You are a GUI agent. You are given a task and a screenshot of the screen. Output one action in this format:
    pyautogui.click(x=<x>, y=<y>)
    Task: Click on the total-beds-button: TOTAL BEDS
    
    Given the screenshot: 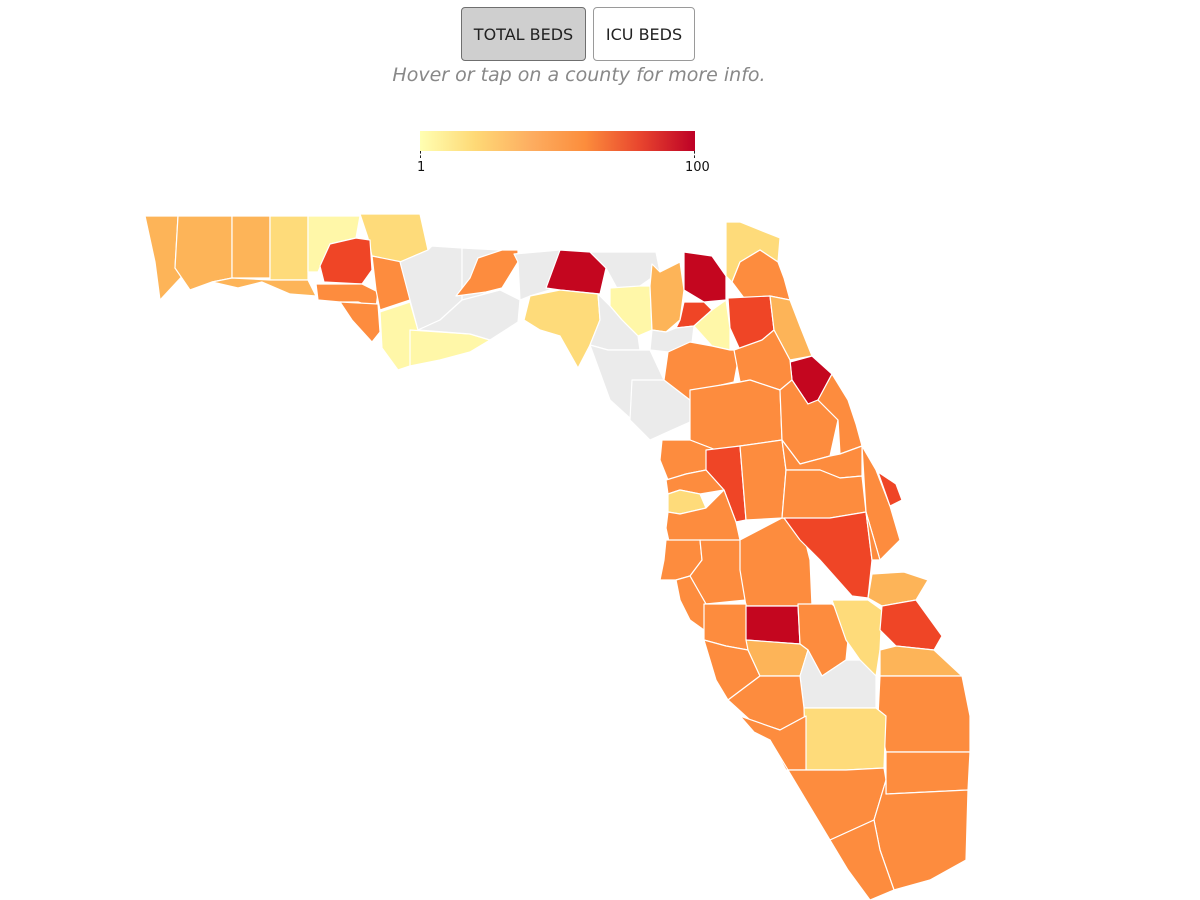 What is the action you would take?
    pyautogui.click(x=523, y=34)
    